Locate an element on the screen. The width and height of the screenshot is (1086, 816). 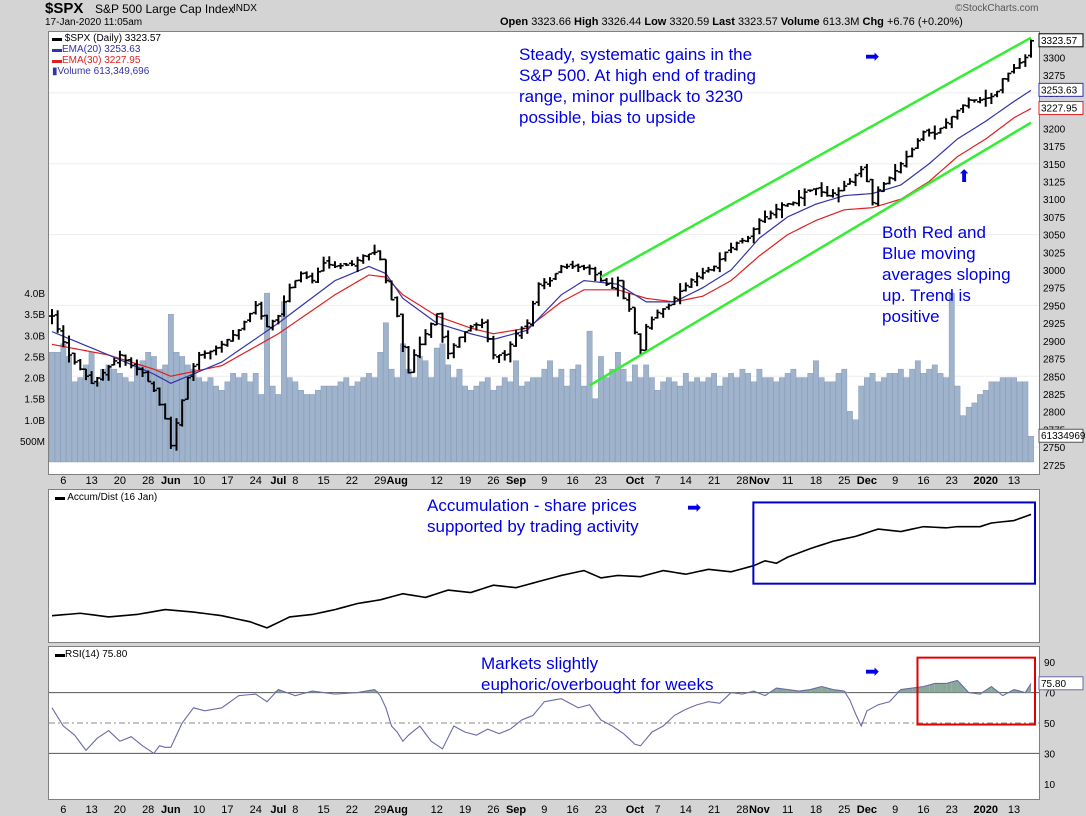
badge-ema20-box is located at coordinates (1061, 89).